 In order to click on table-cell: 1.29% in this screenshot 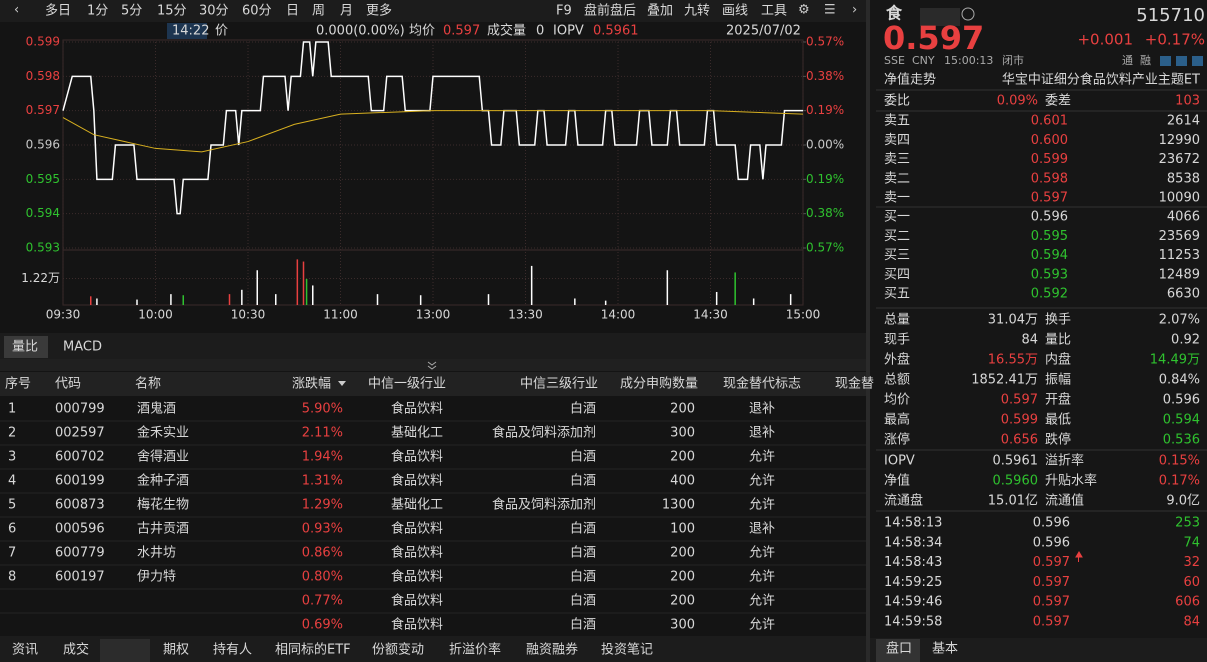, I will do `click(322, 505)`.